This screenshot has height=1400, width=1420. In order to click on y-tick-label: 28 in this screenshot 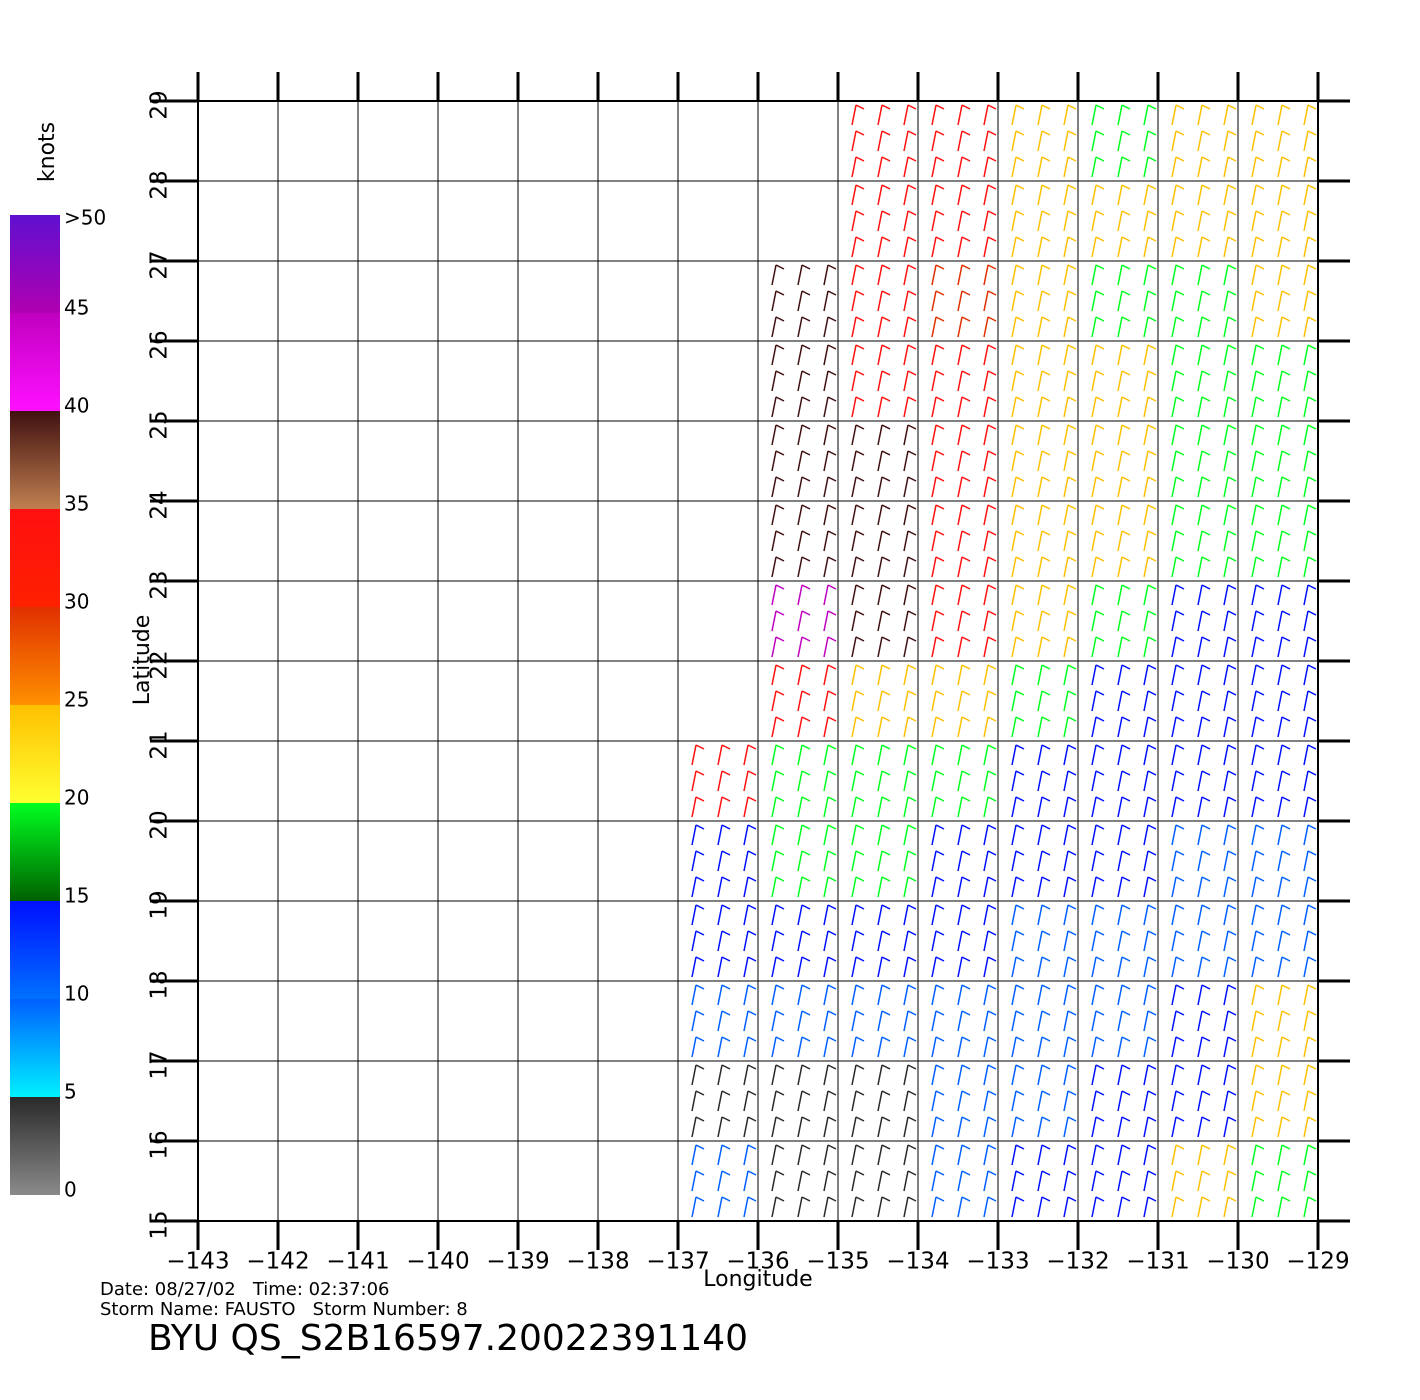, I will do `click(160, 184)`.